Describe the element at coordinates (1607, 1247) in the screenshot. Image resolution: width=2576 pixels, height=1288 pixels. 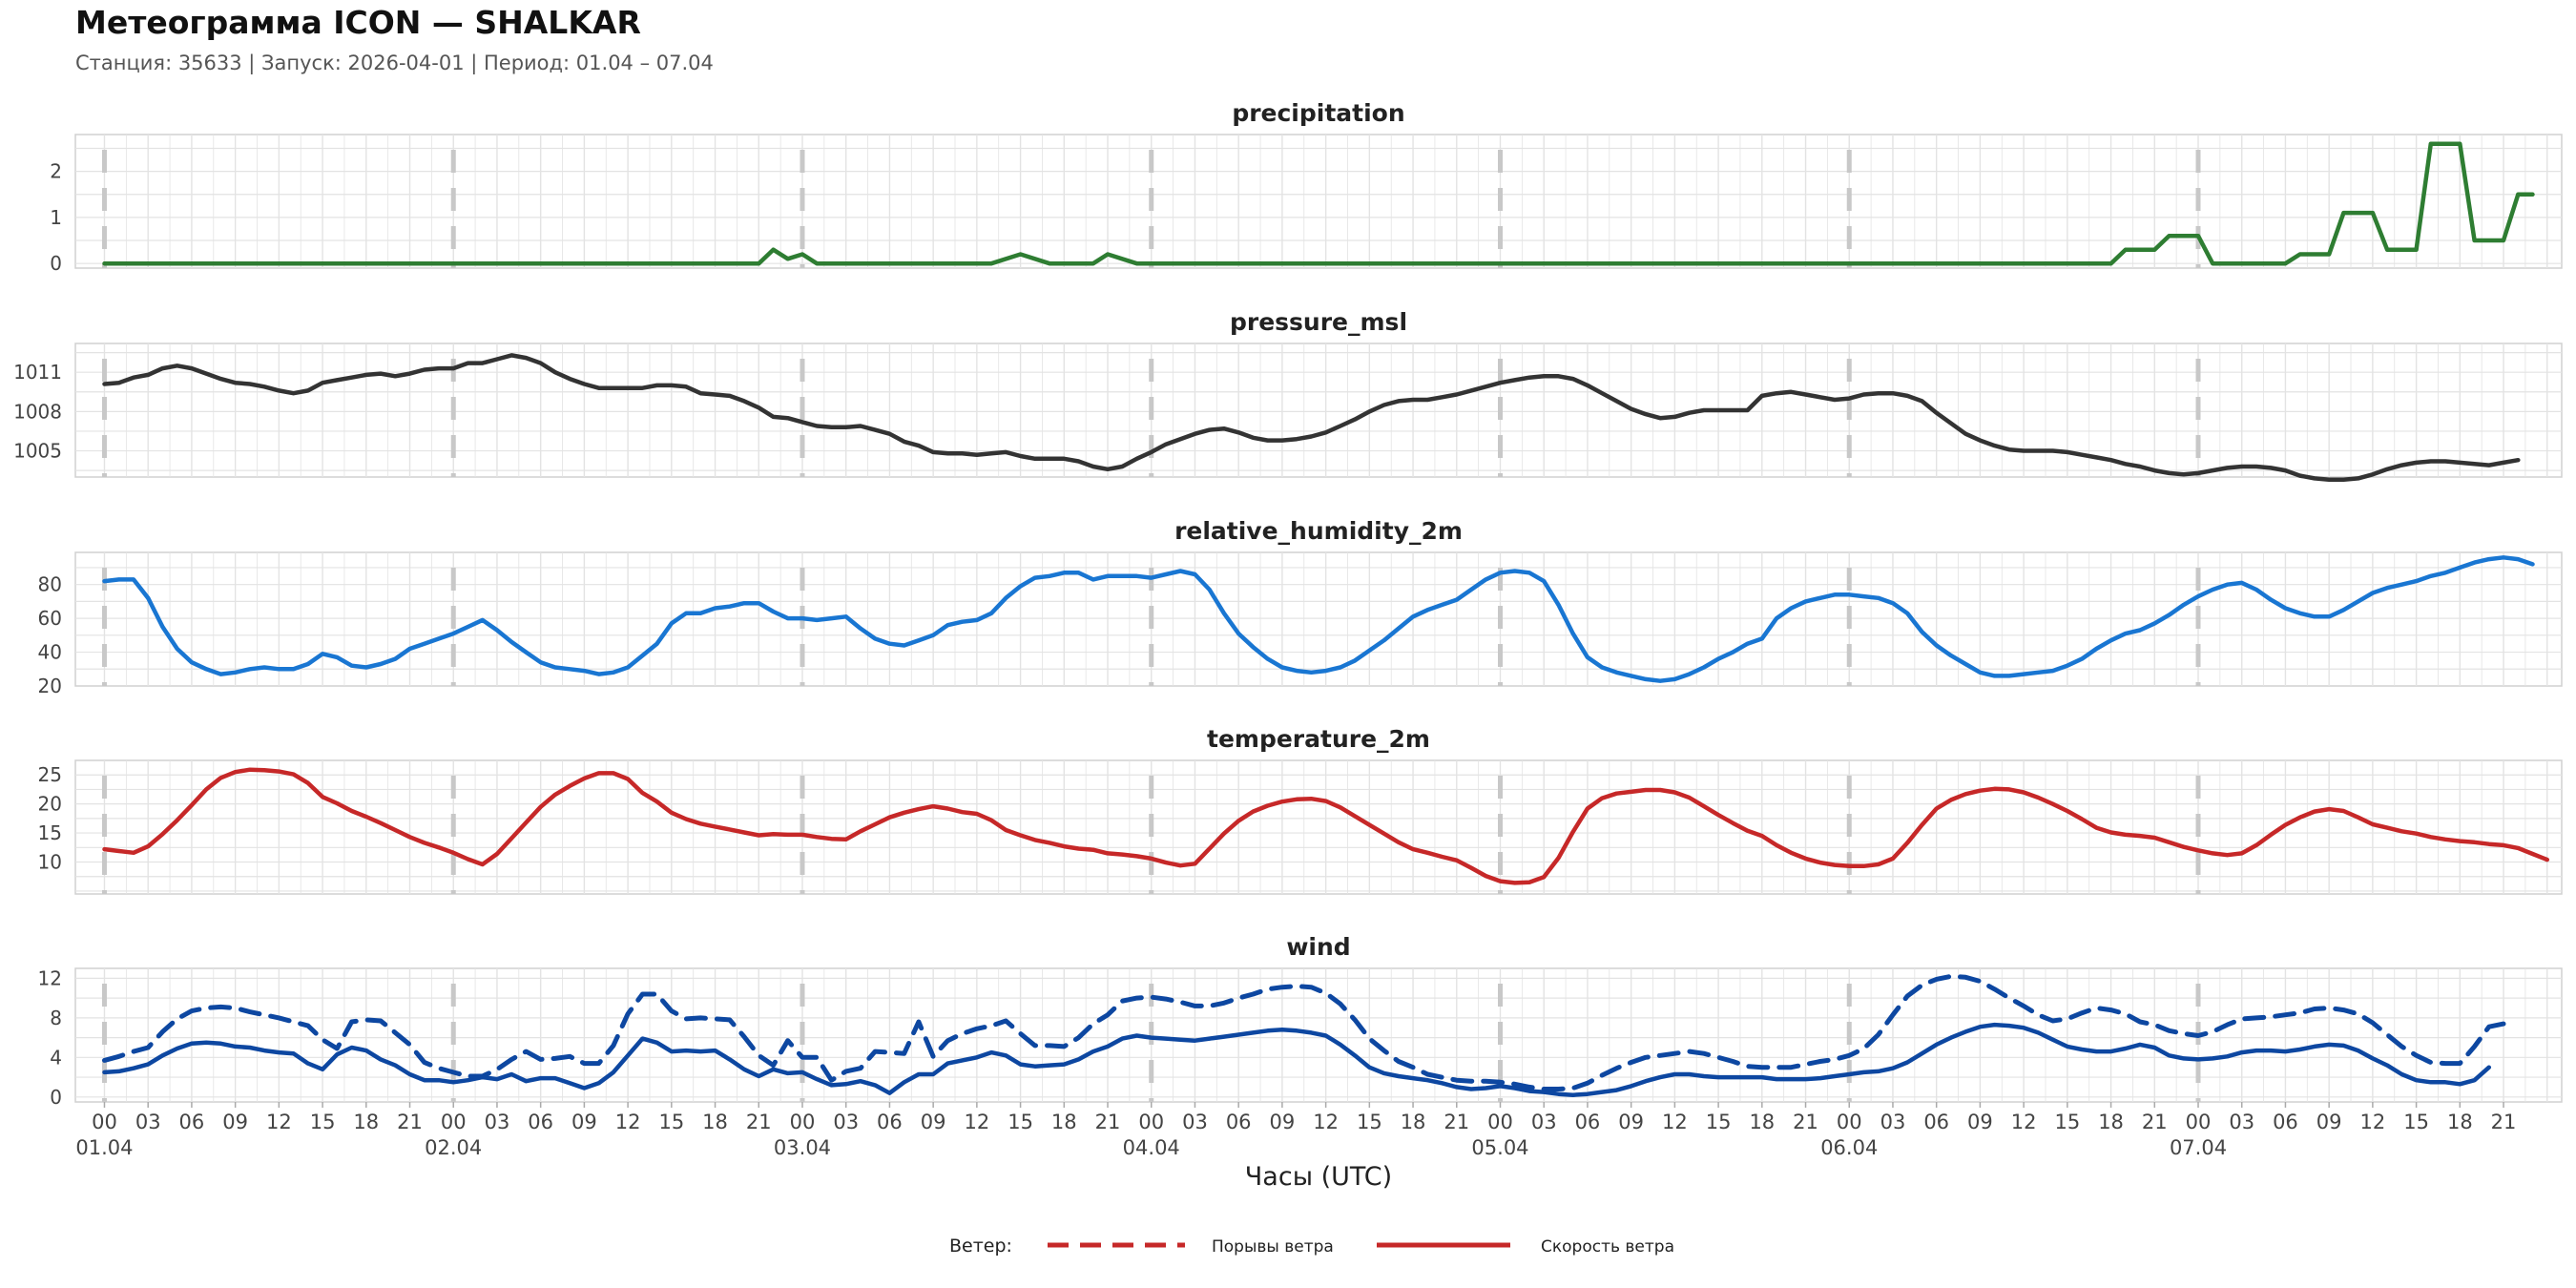
I see `legend-label-speed: Скорость ветра` at that location.